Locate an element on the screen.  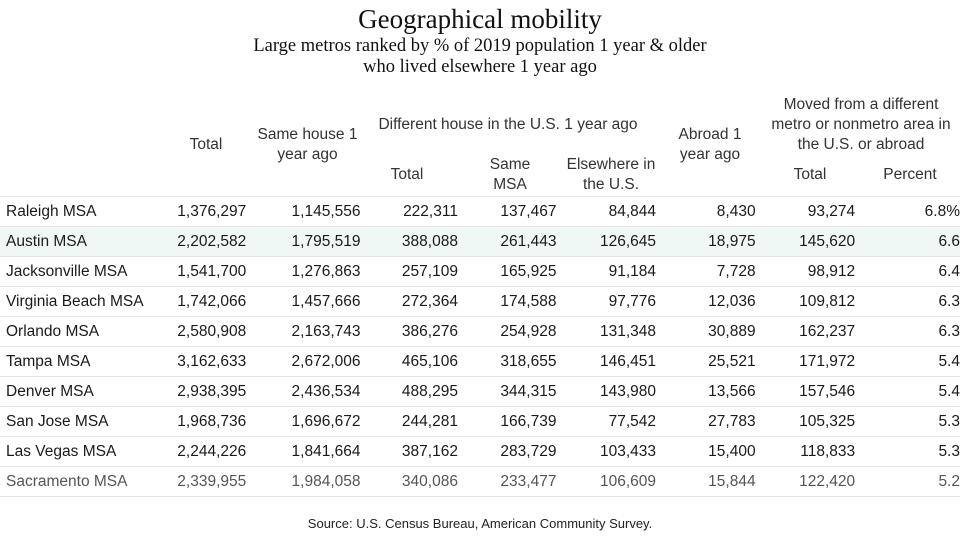
header-same-msa: Same MSA is located at coordinates (510, 174).